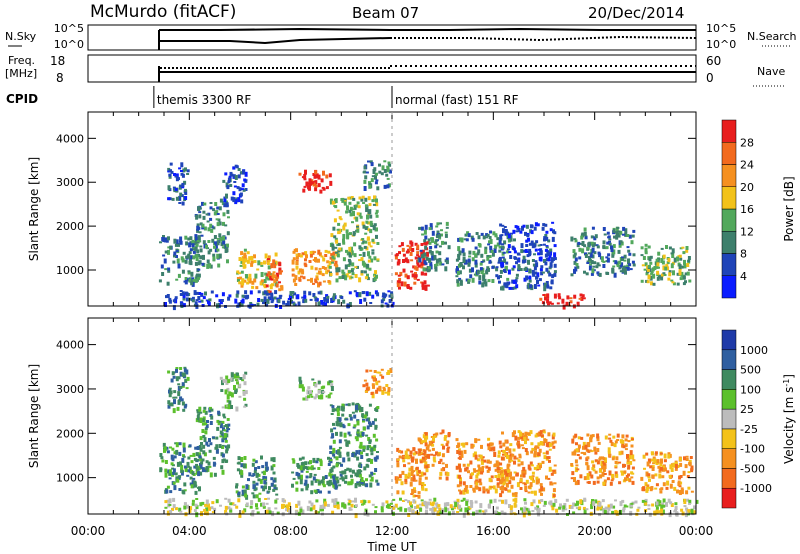 This screenshot has height=554, width=800. What do you see at coordinates (743, 276) in the screenshot?
I see `colorbar-tick-label: 4` at bounding box center [743, 276].